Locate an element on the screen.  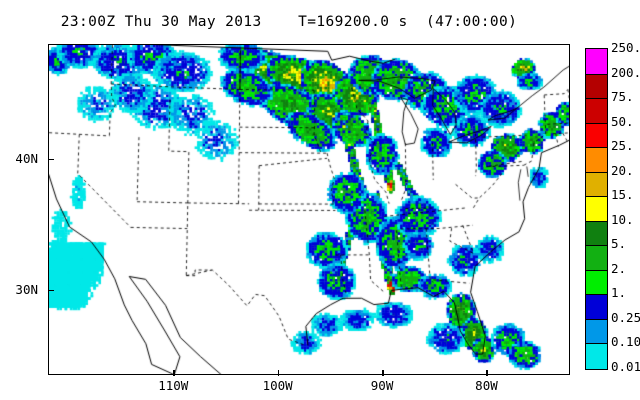
colorbar-tick-label: 25. is located at coordinates (622, 146).